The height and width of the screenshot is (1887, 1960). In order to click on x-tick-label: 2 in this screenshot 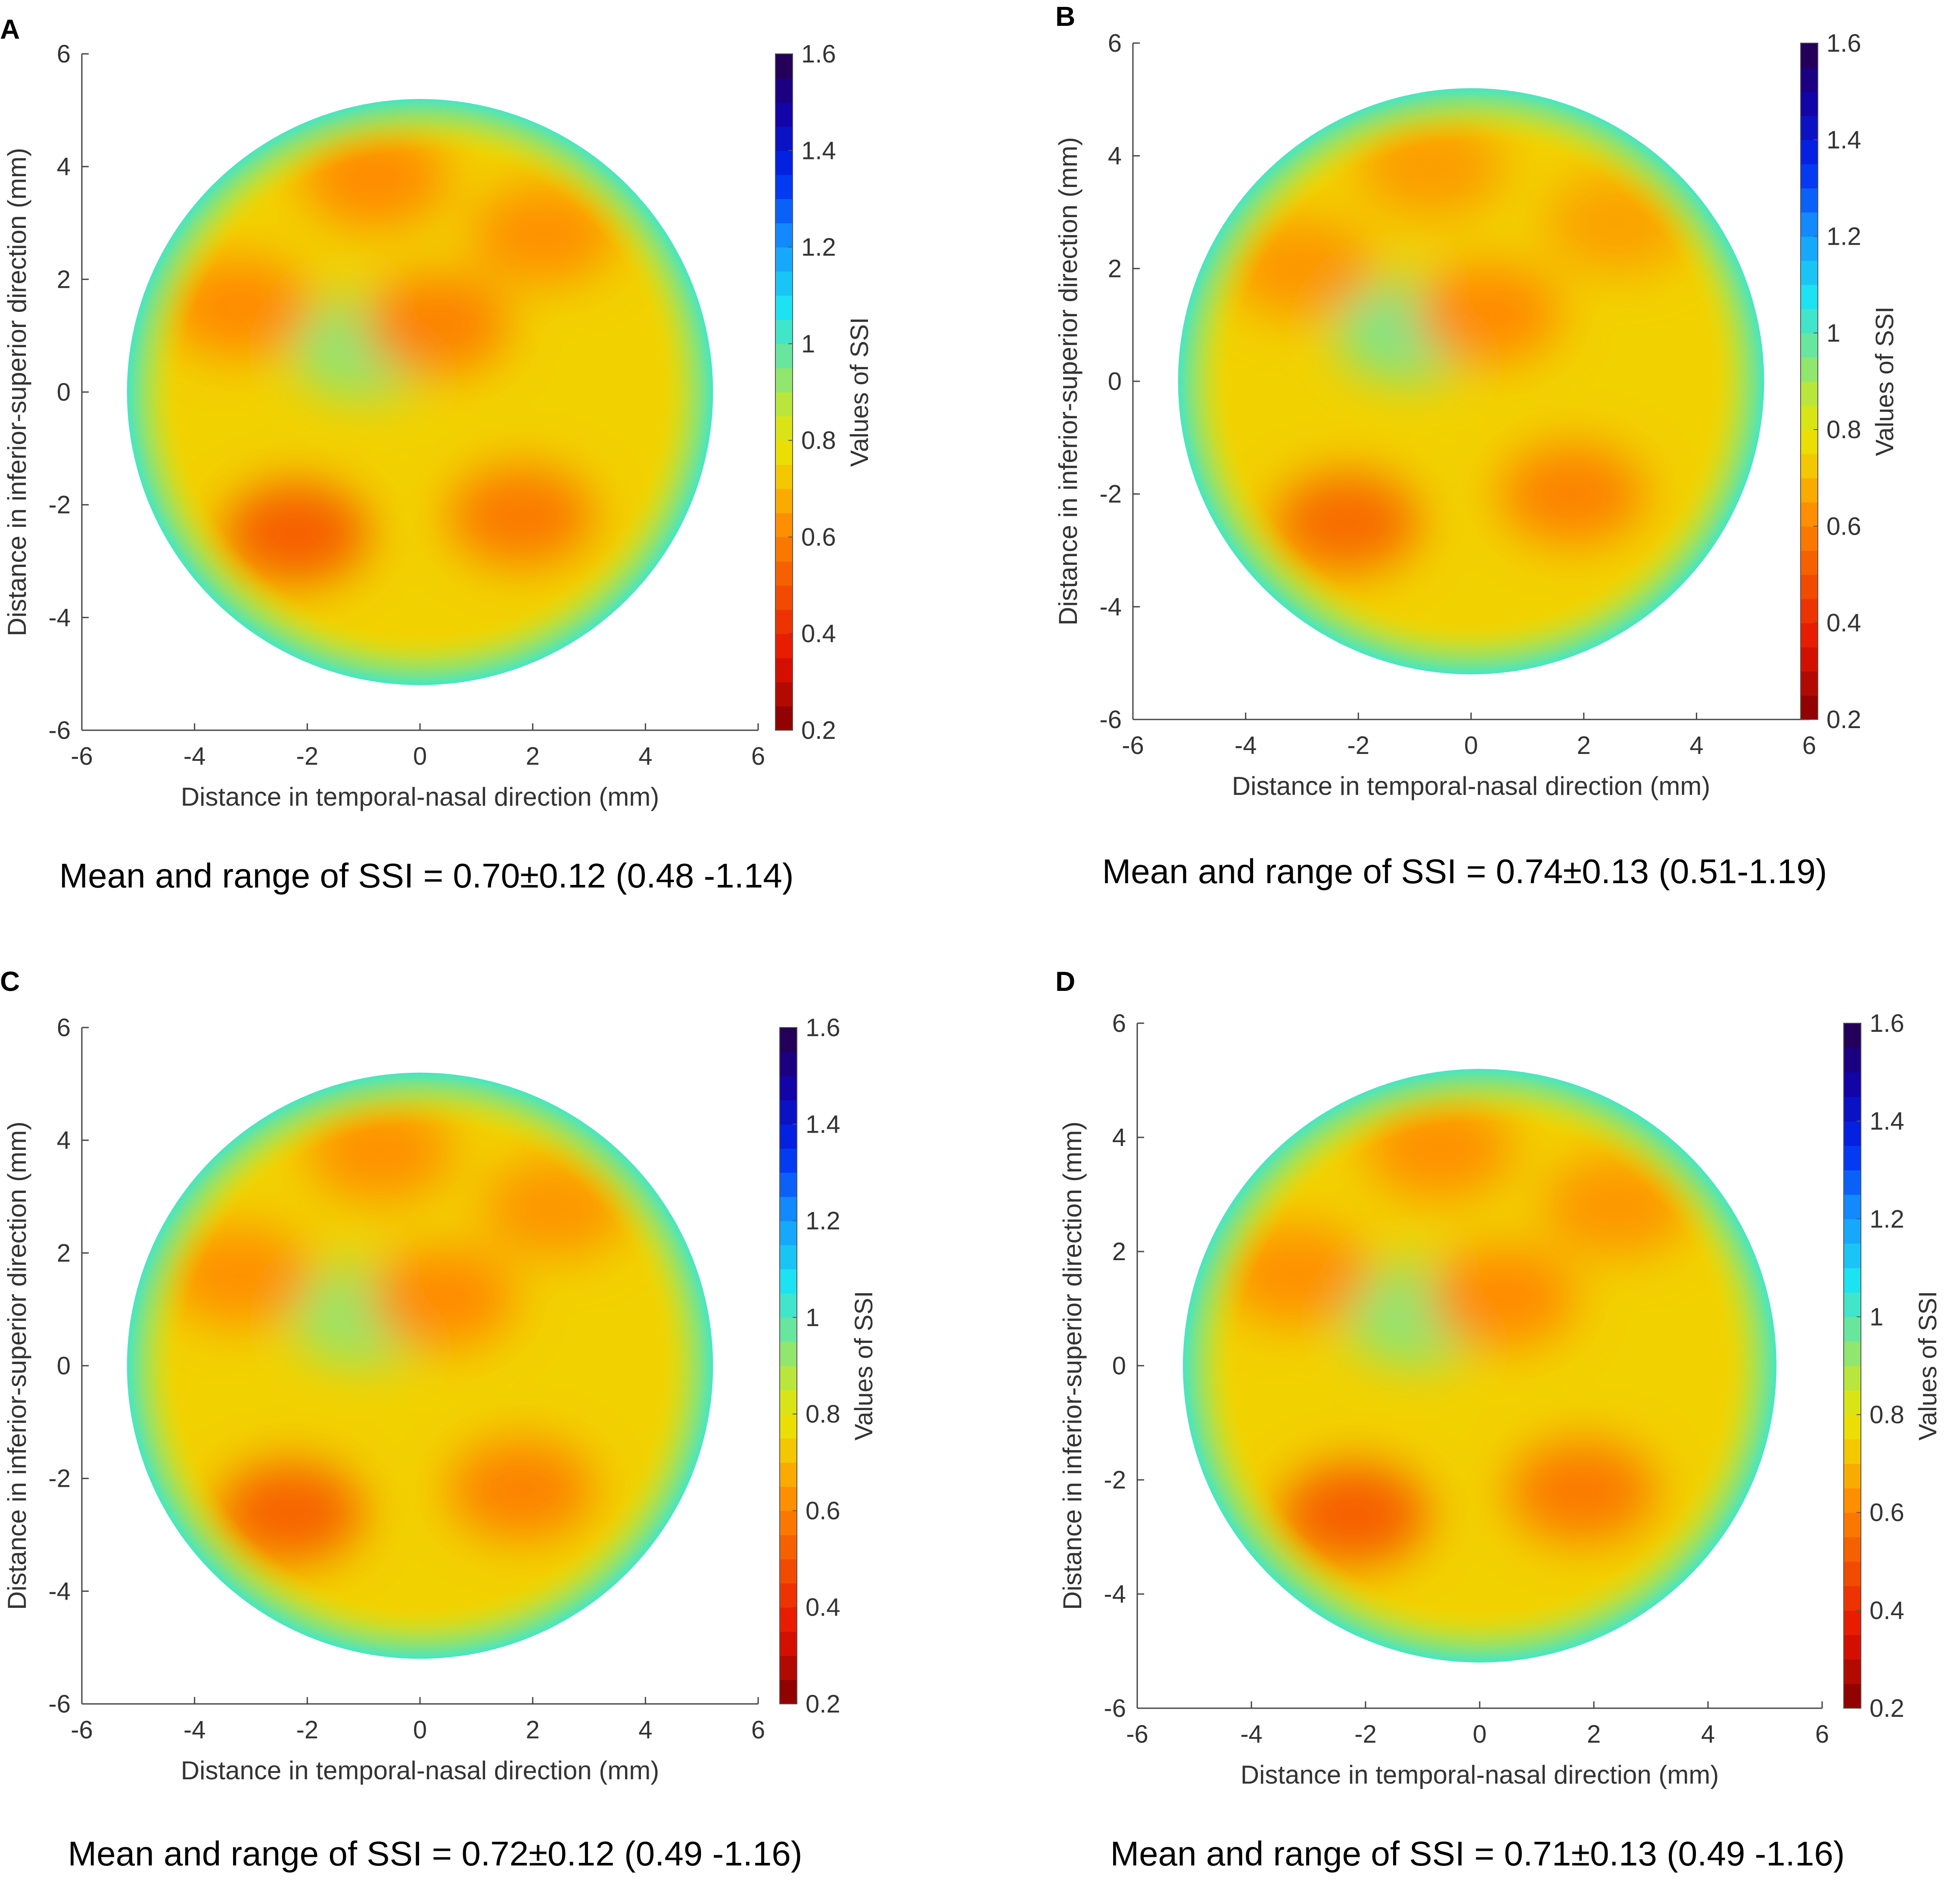, I will do `click(1584, 746)`.